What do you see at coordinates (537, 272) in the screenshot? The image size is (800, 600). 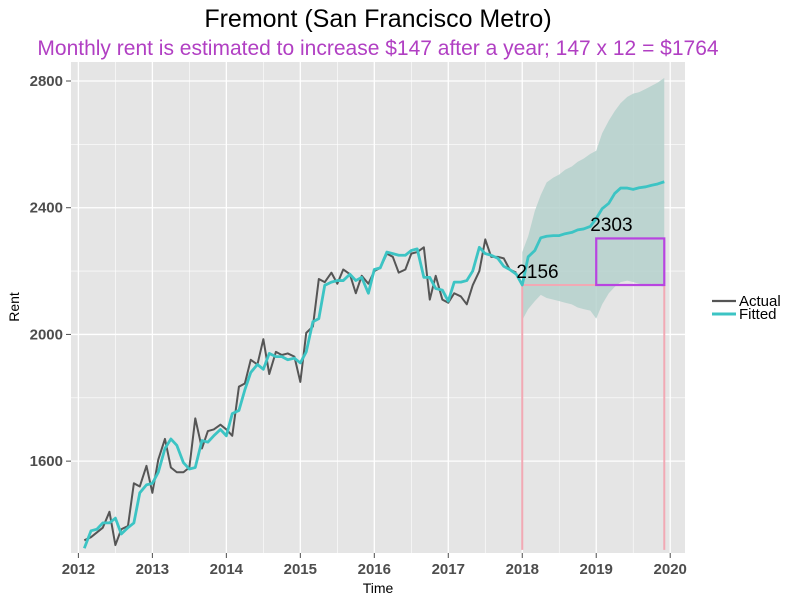 I see `annotation-label: 2156` at bounding box center [537, 272].